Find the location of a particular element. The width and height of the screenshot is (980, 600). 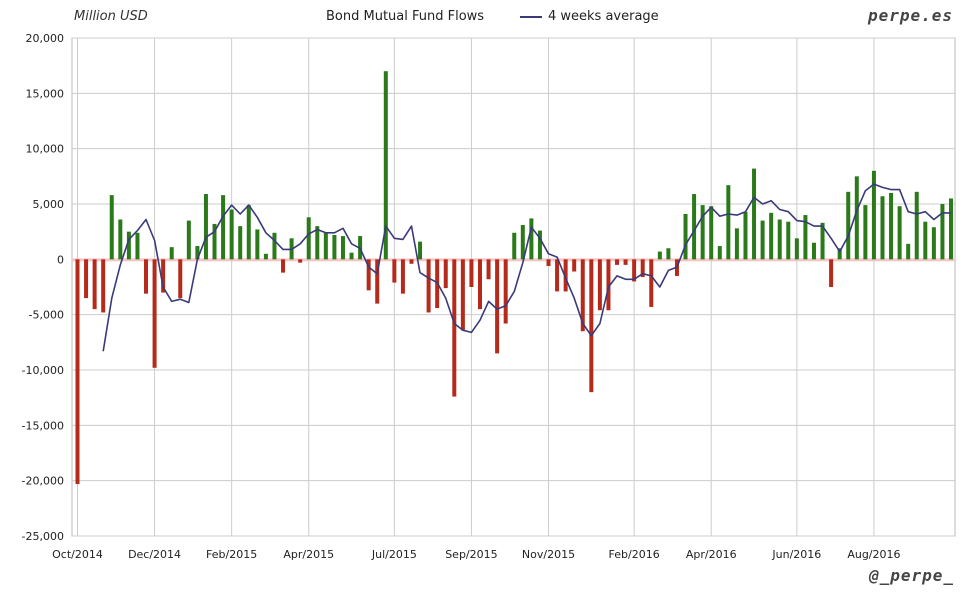

author-handle: @_perpe_ is located at coordinates (911, 575).